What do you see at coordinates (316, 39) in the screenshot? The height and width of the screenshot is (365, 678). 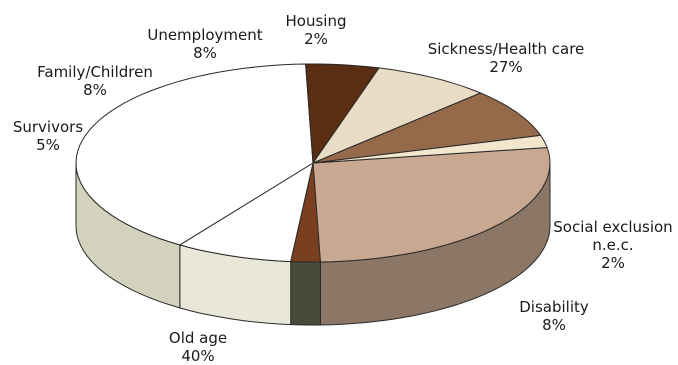 I see `label-housing-value: 2%` at bounding box center [316, 39].